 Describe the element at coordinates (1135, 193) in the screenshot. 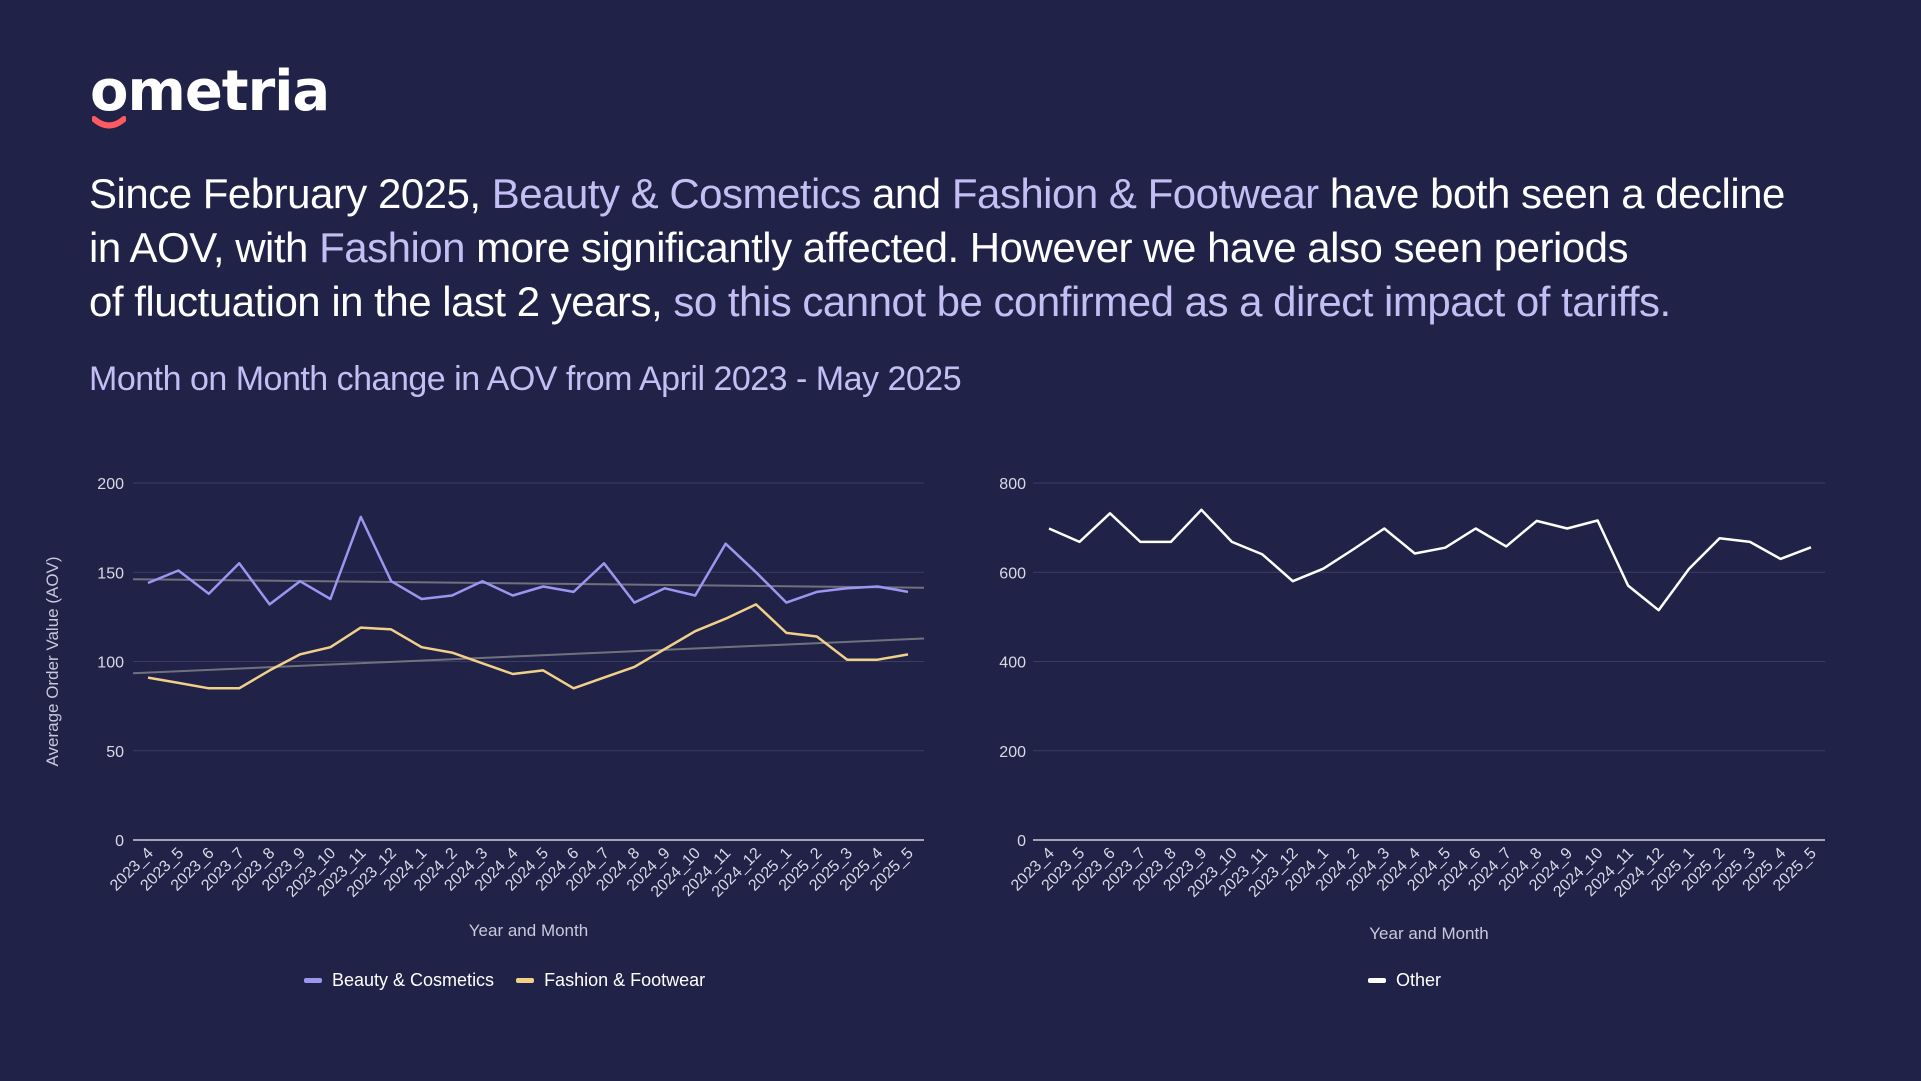

I see `headline-highlight: Fashion & Footwear` at that location.